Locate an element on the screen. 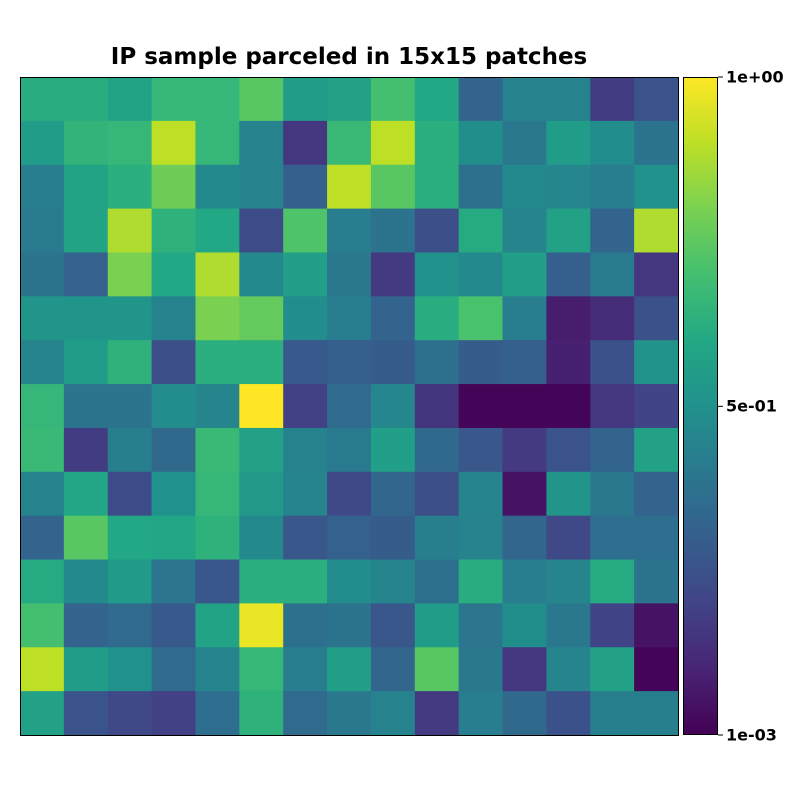  colorbar-frame is located at coordinates (700, 406).